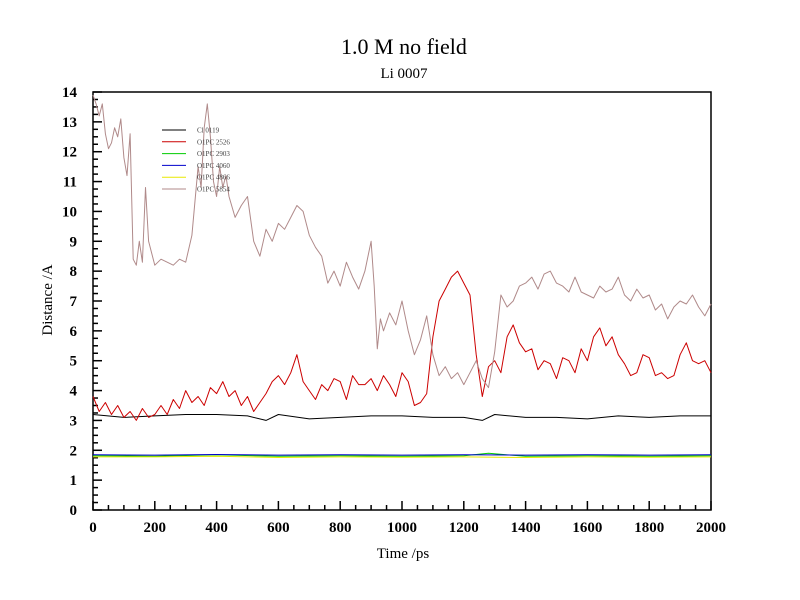 The height and width of the screenshot is (600, 800). What do you see at coordinates (404, 46) in the screenshot?
I see `chart-title: 1.0 M no field` at bounding box center [404, 46].